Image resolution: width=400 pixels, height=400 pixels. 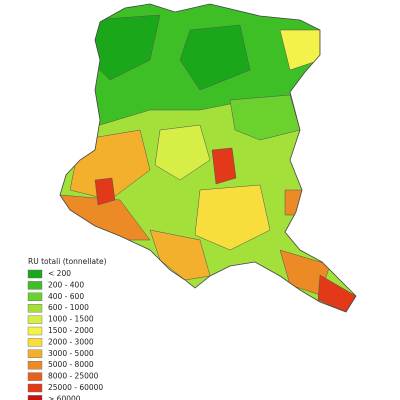 What do you see at coordinates (71, 364) in the screenshot?
I see `legend-label: 5000 - 8000` at bounding box center [71, 364].